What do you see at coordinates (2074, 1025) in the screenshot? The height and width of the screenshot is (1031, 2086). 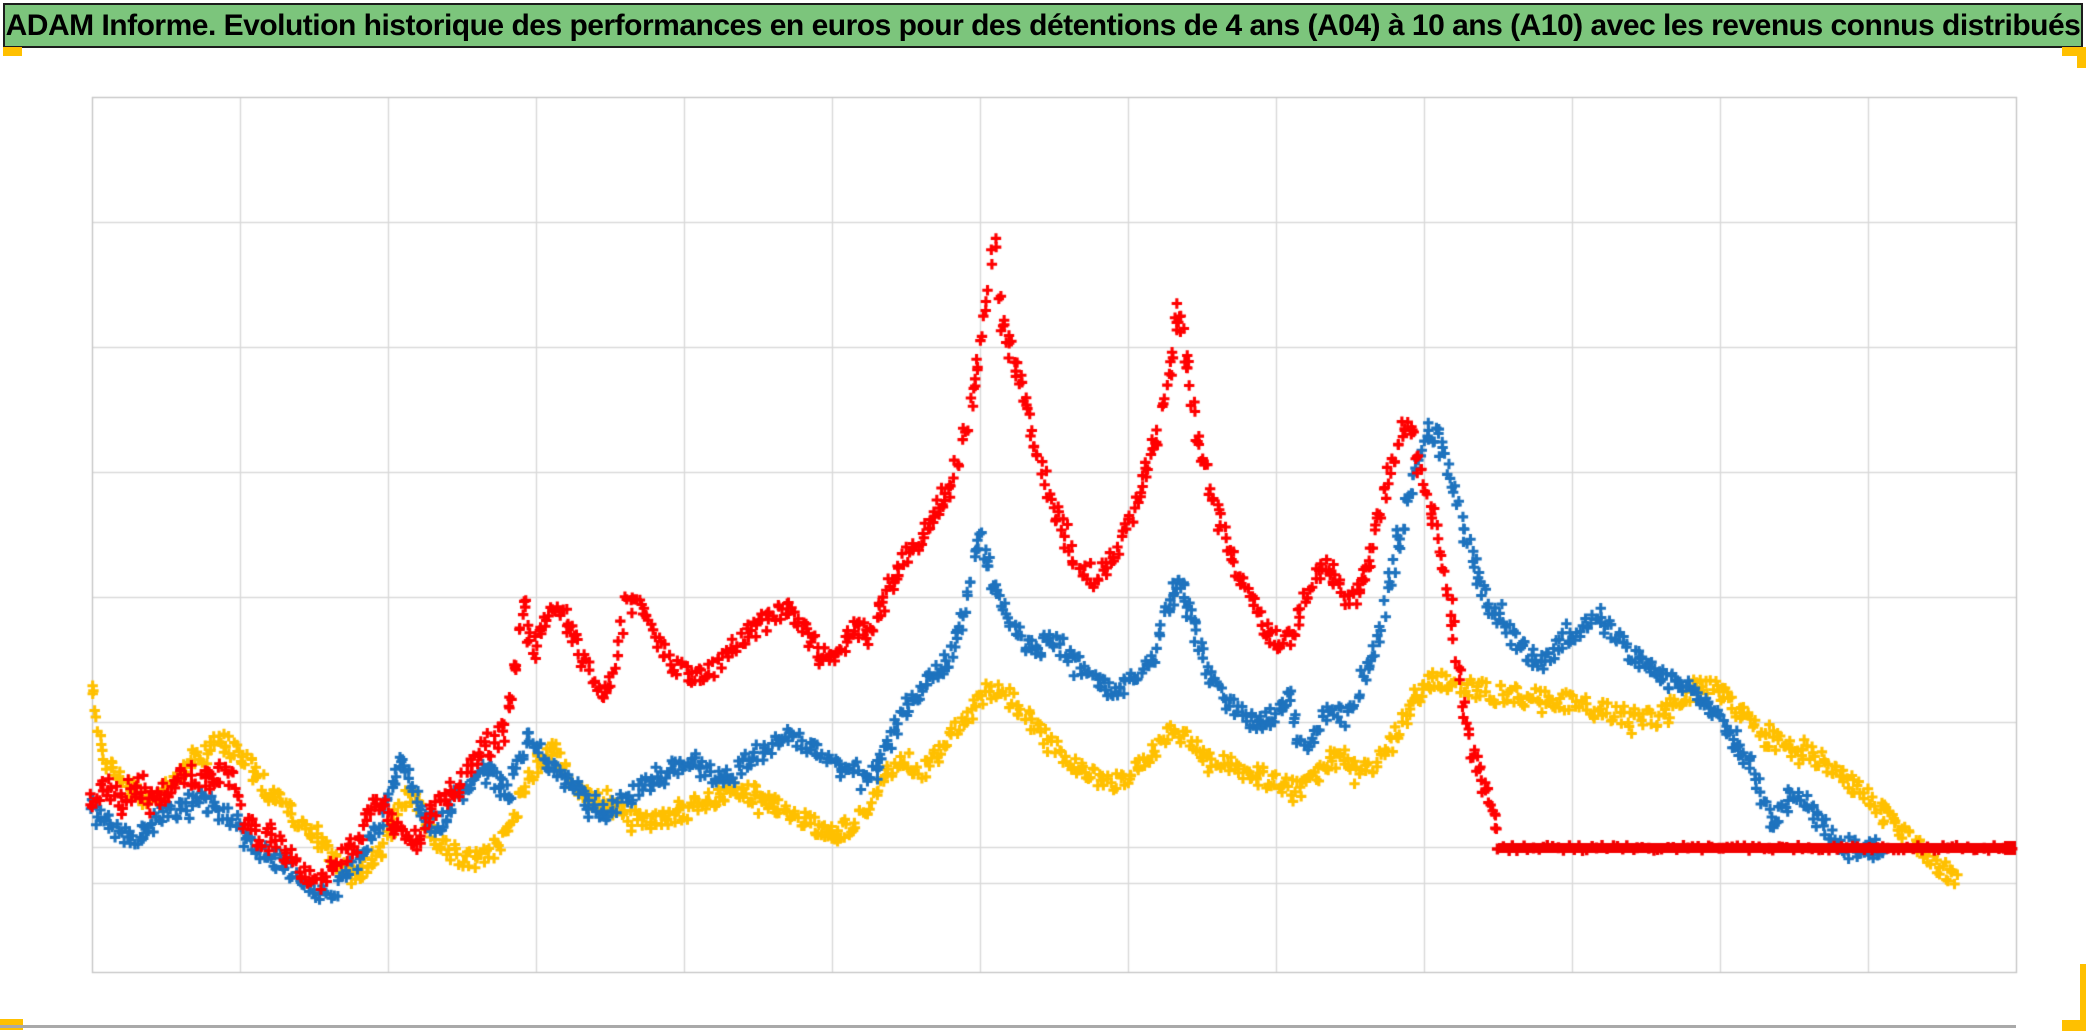 I see `bottom-right-accent-h` at bounding box center [2074, 1025].